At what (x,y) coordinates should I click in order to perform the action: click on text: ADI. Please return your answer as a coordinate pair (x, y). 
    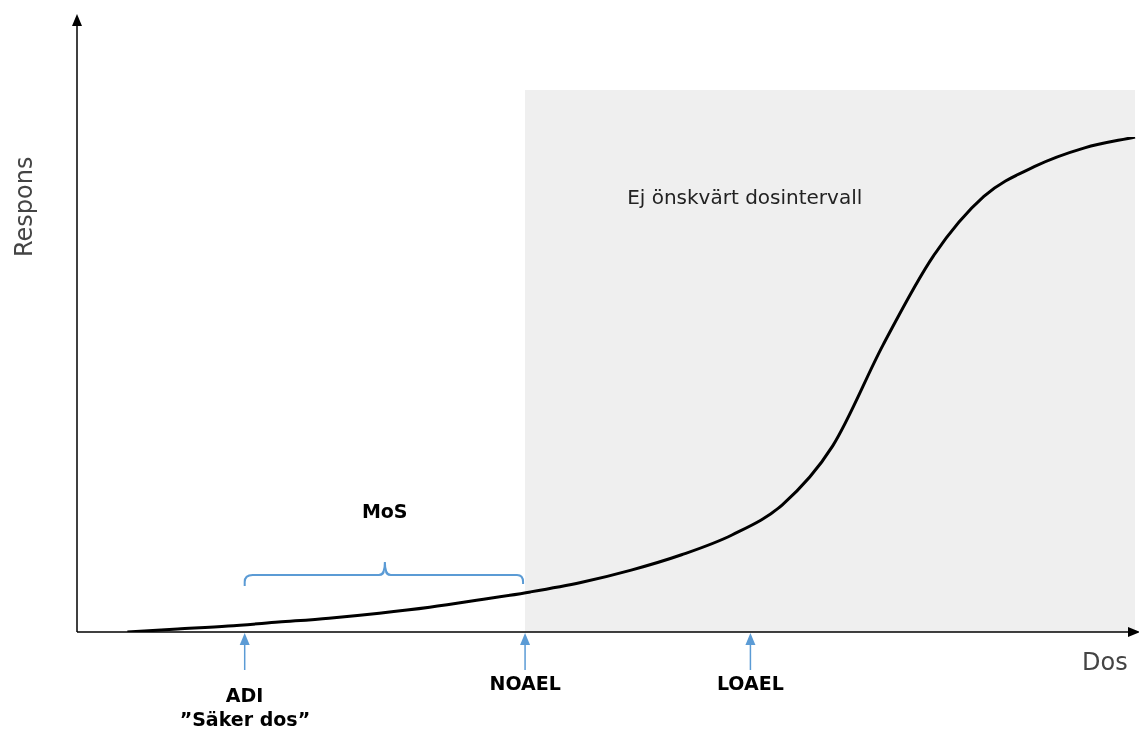
    Looking at the image, I should click on (244, 695).